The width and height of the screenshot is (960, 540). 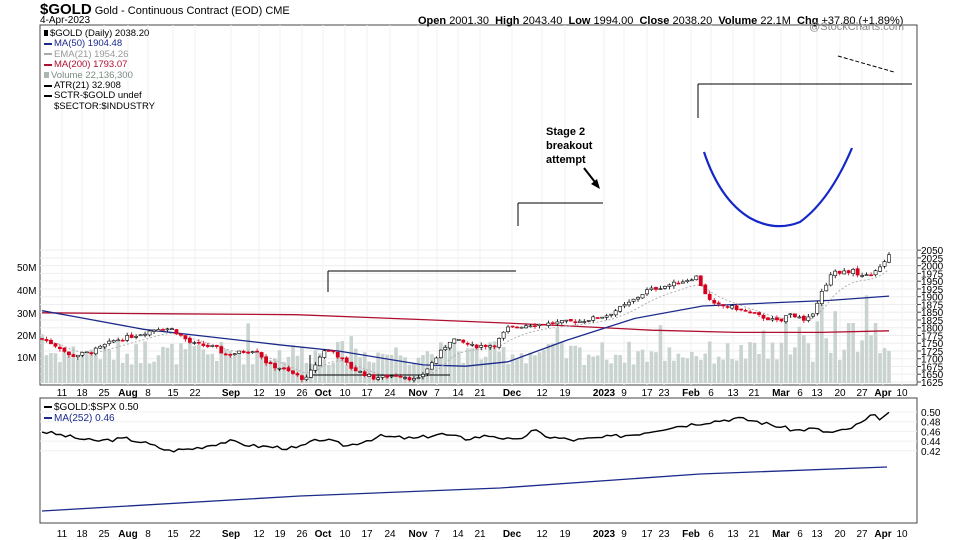 I want to click on high-label: High, so click(x=507, y=21).